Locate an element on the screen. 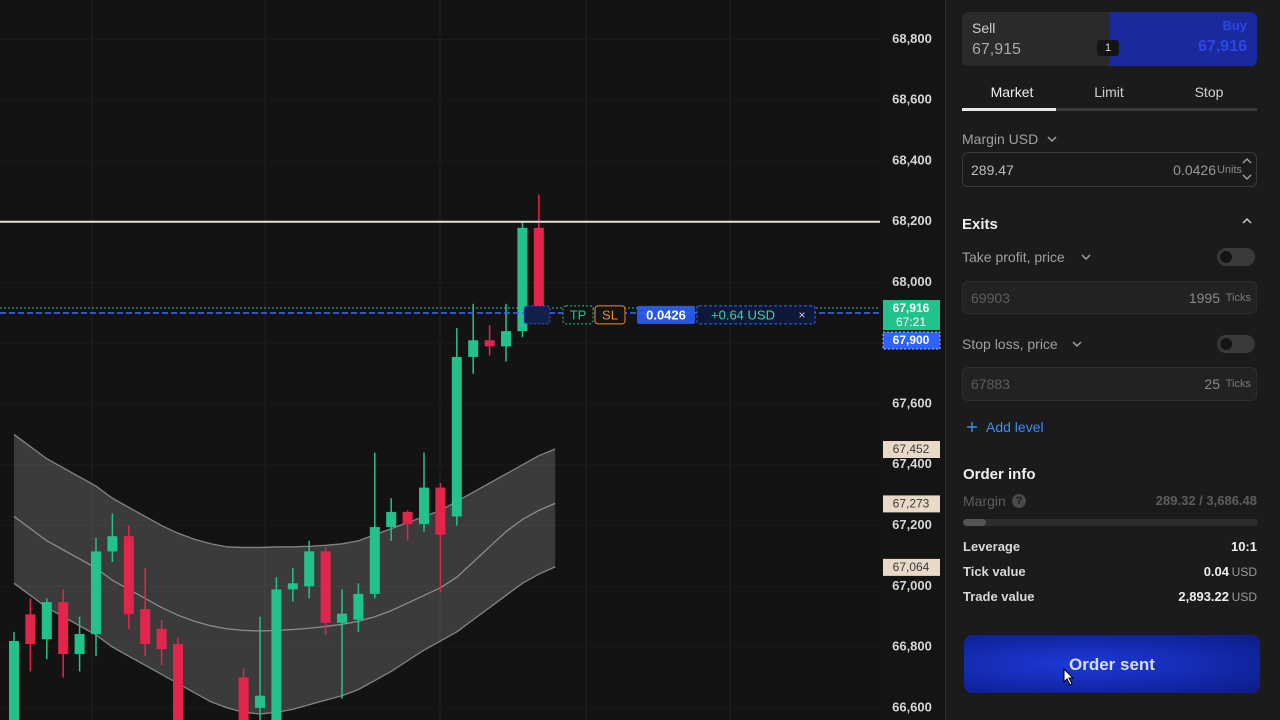 This screenshot has width=1280, height=720. order-info-margin-value: 289.32 / 3,686.48 is located at coordinates (1206, 500).